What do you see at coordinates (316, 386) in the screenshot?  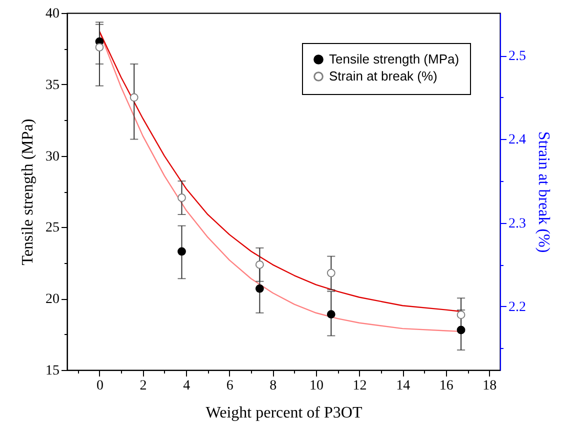 I see `x-tick-label: 10` at bounding box center [316, 386].